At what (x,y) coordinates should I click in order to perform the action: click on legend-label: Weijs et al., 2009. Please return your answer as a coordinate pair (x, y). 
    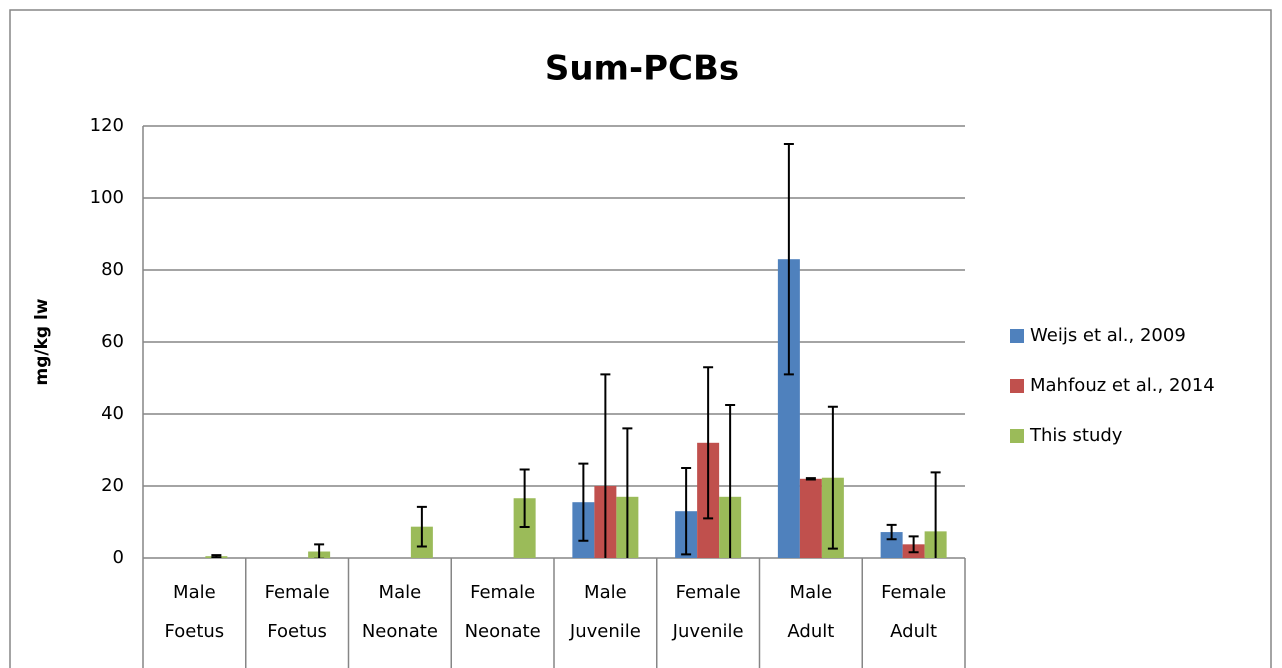
    Looking at the image, I should click on (1108, 335).